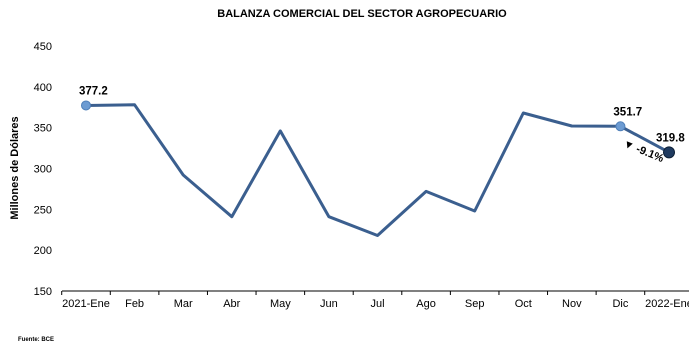 The height and width of the screenshot is (343, 689). What do you see at coordinates (43, 292) in the screenshot?
I see `y-tick-label: 150` at bounding box center [43, 292].